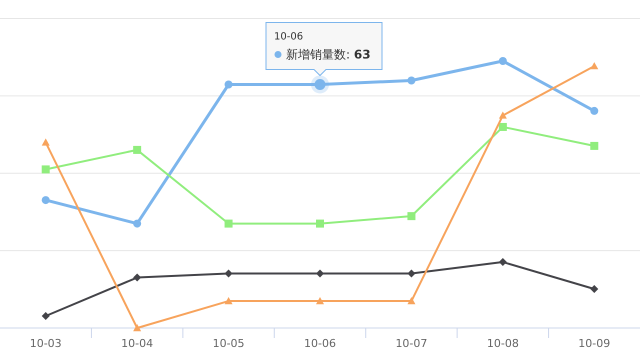 This screenshot has height=360, width=640. What do you see at coordinates (46, 343) in the screenshot?
I see `x-tick-label: 10-03` at bounding box center [46, 343].